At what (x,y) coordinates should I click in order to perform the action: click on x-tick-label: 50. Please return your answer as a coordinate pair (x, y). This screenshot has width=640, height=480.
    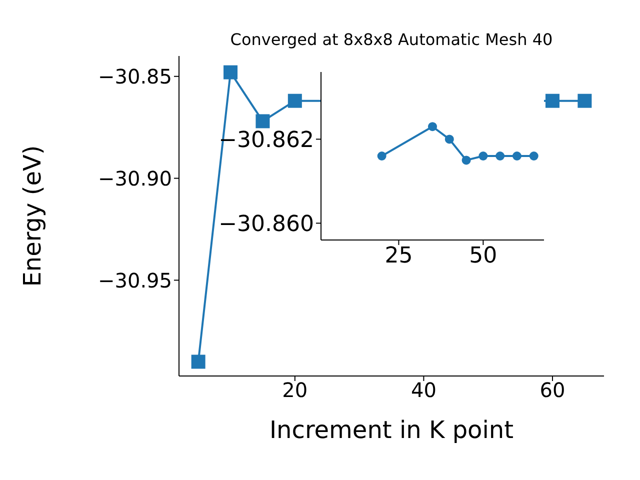
    Looking at the image, I should click on (483, 256).